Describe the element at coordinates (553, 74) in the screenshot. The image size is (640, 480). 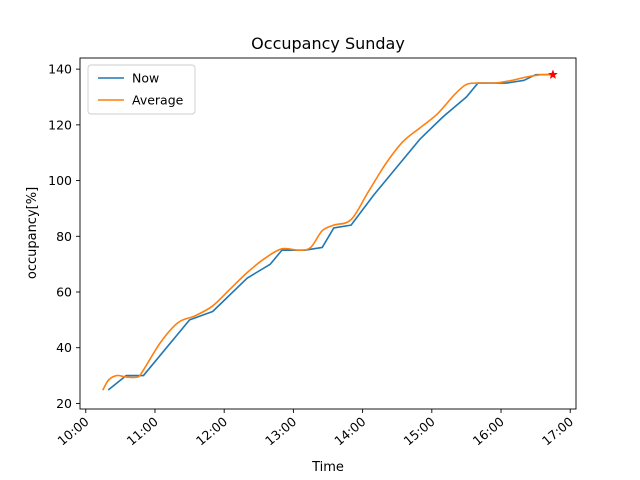
I see `current-marker-star` at that location.